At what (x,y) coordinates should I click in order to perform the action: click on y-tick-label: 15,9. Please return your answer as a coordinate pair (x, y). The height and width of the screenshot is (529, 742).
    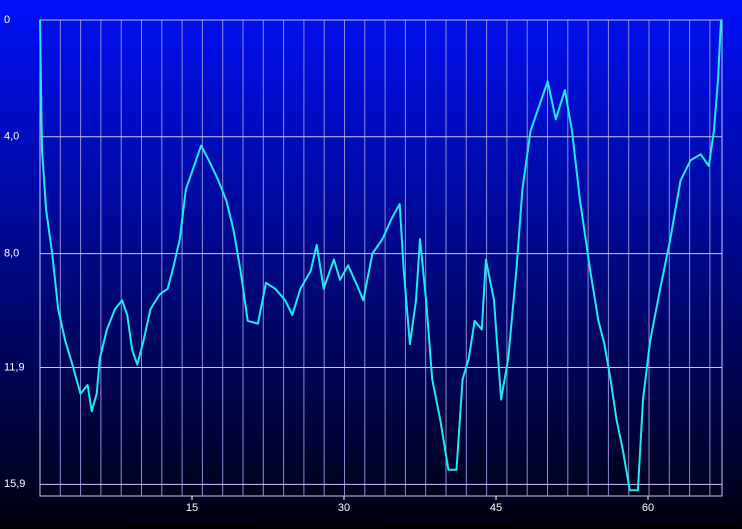
    Looking at the image, I should click on (14, 484).